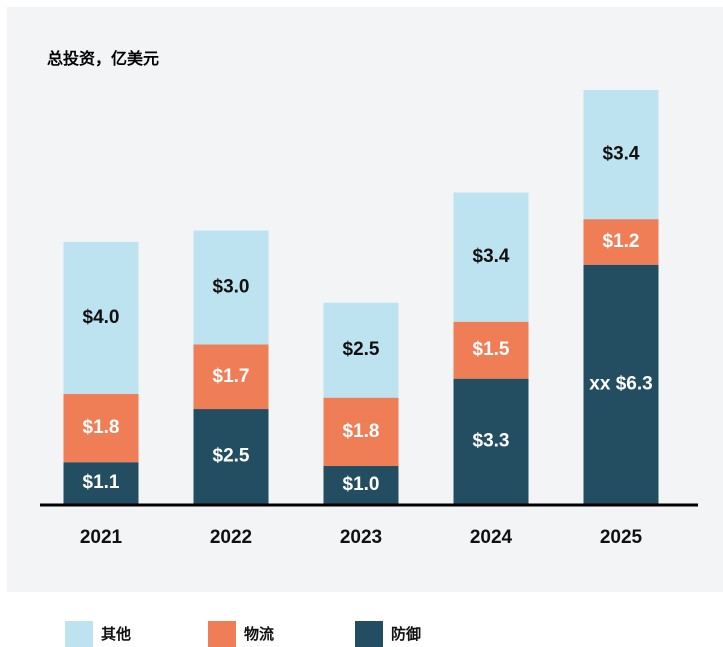  What do you see at coordinates (491, 537) in the screenshot?
I see `x-tick-label: 2024` at bounding box center [491, 537].